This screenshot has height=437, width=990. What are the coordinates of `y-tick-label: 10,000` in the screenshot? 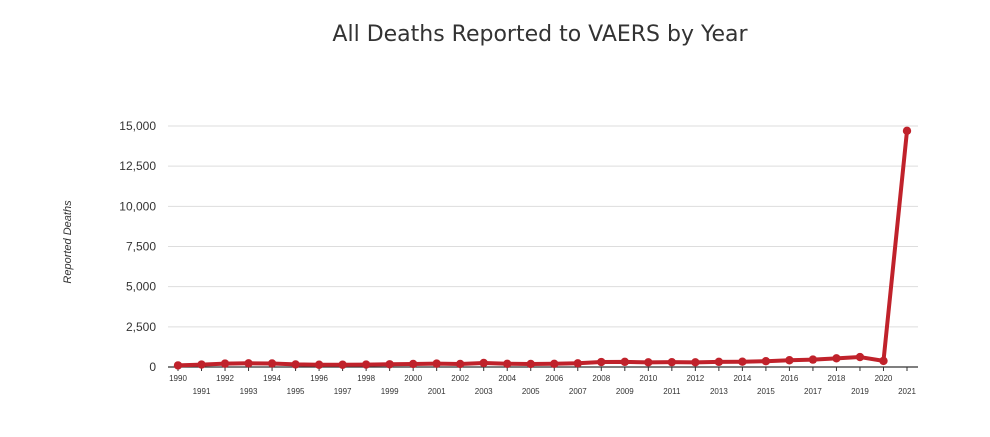 It's located at (137, 206).